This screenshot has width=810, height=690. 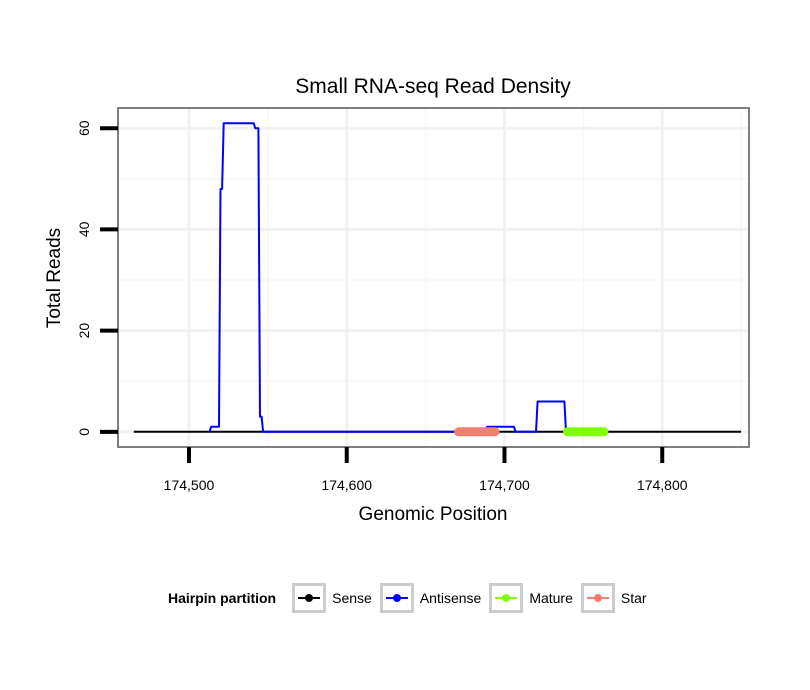 What do you see at coordinates (450, 598) in the screenshot?
I see `legend-label: Antisense` at bounding box center [450, 598].